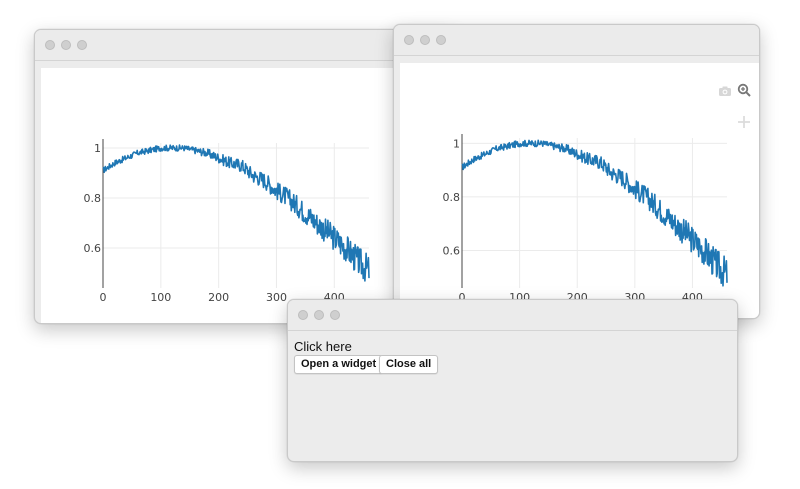  I want to click on close-all-button: Close all, so click(409, 364).